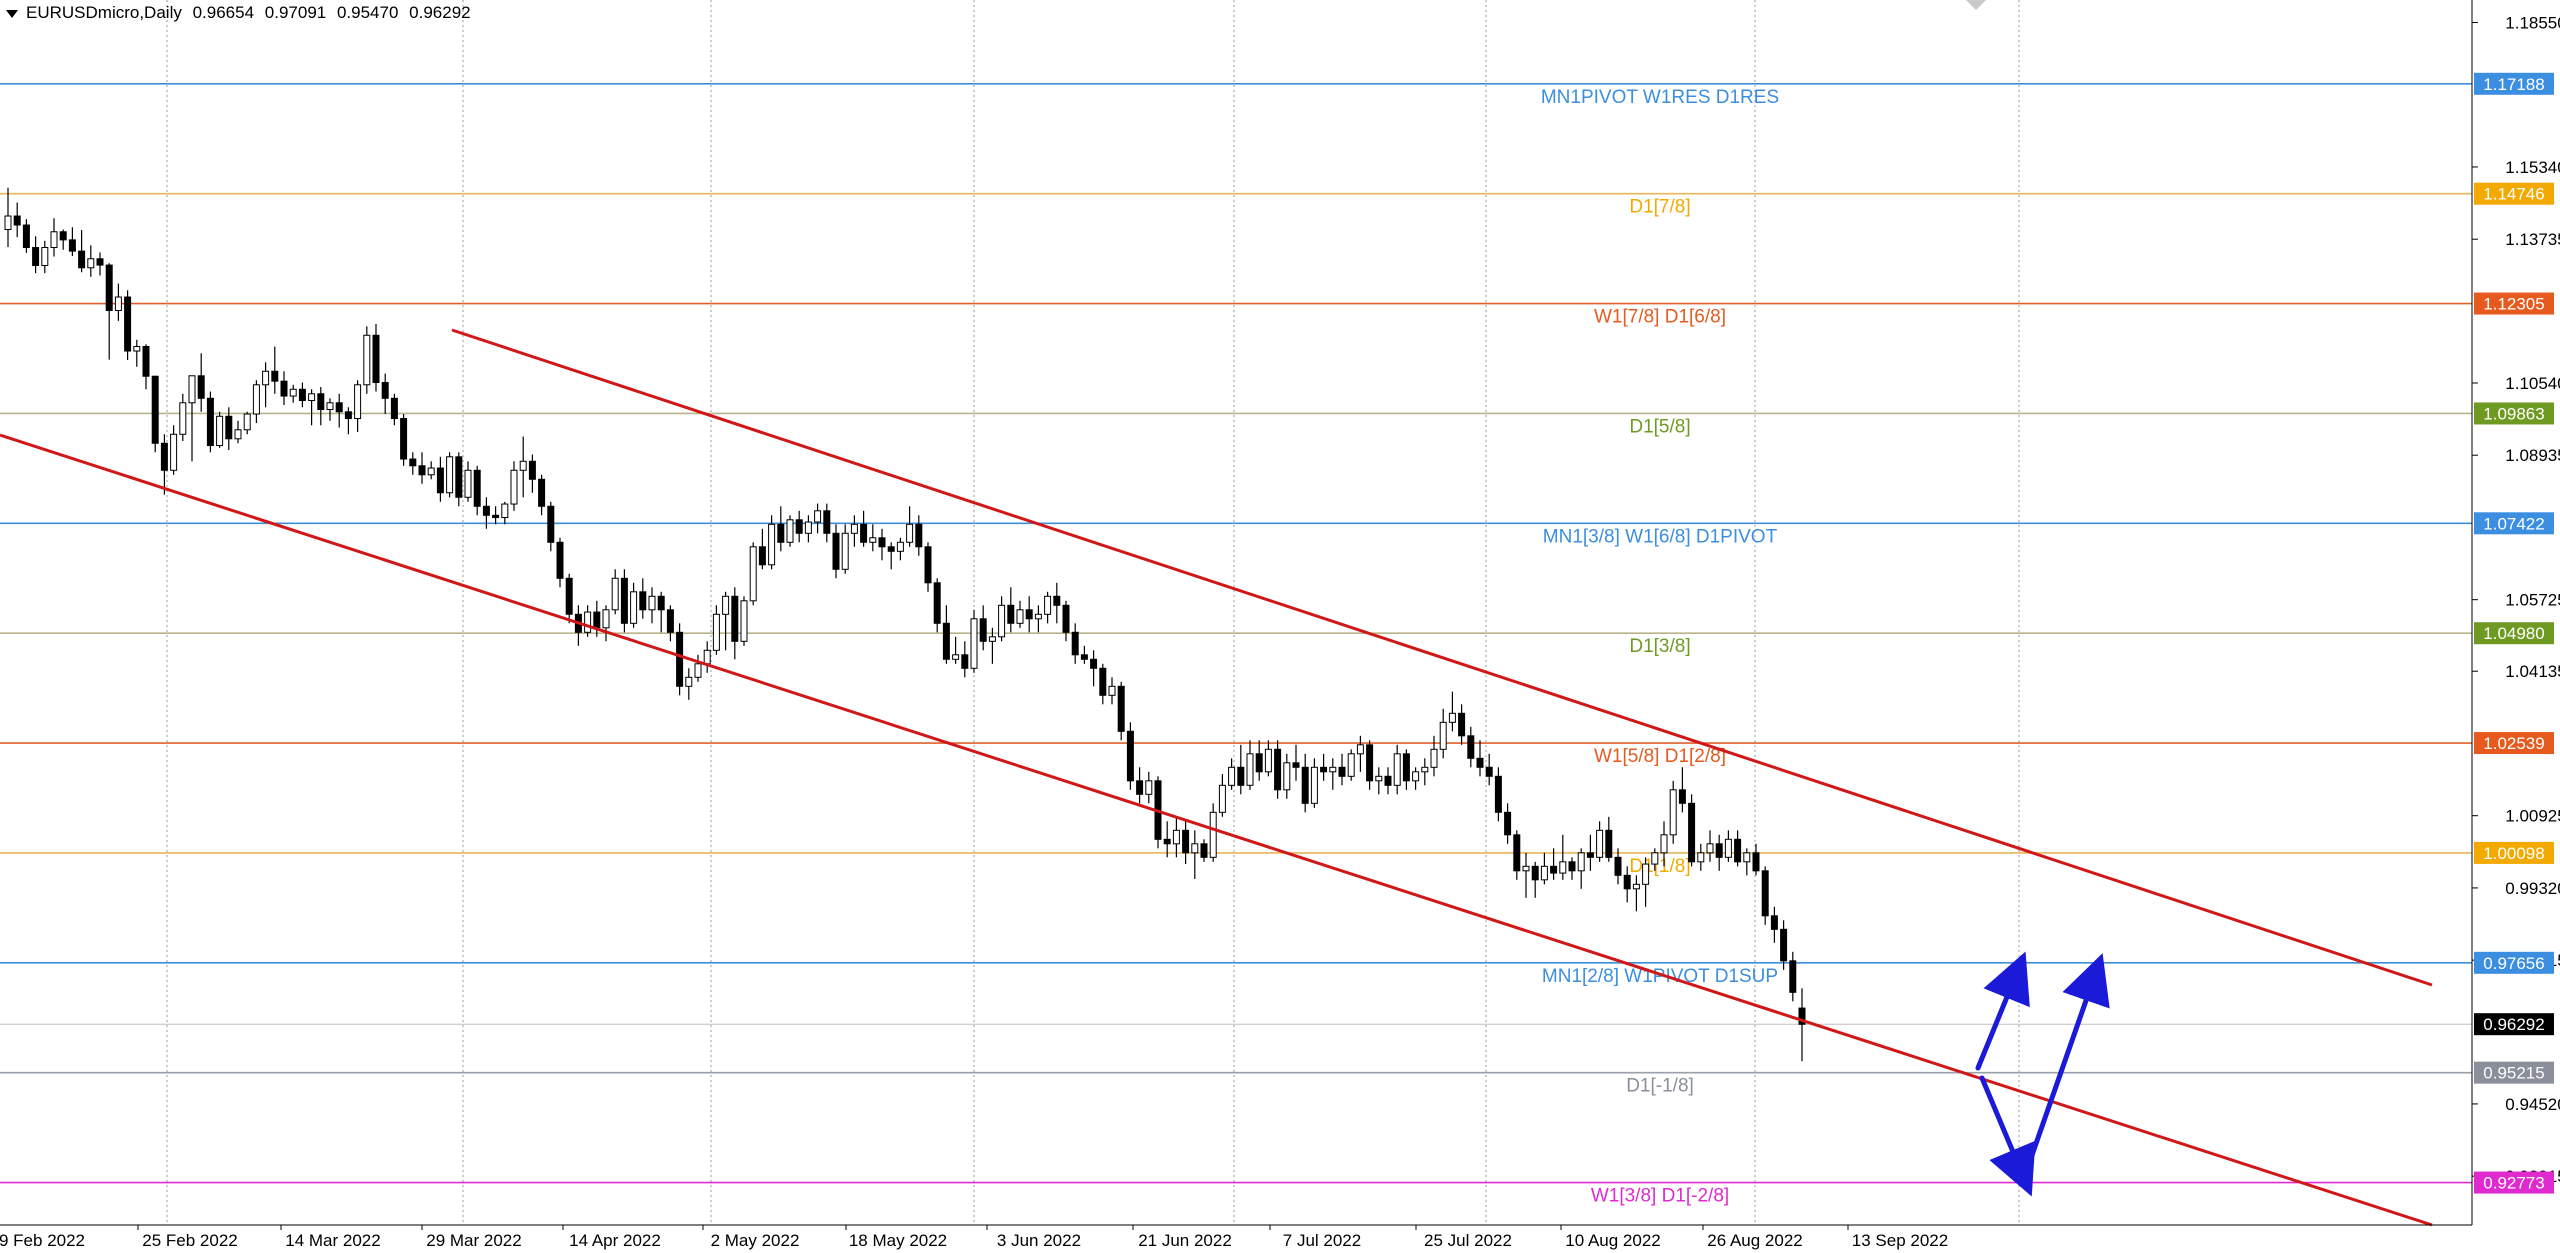 This screenshot has height=1253, width=2560. What do you see at coordinates (1185, 1240) in the screenshot?
I see `time-tick-label: 21 Jun 2022` at bounding box center [1185, 1240].